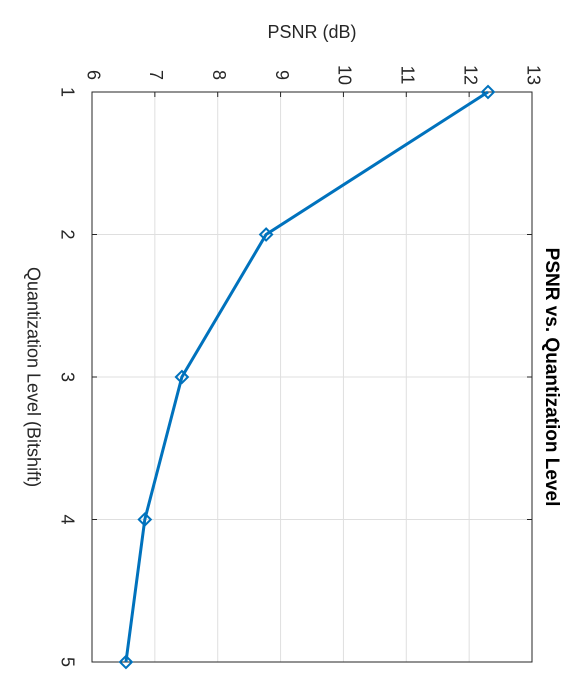 The height and width of the screenshot is (700, 570). I want to click on x-axis-label: Quantization Level (Bitshift), so click(33, 377).